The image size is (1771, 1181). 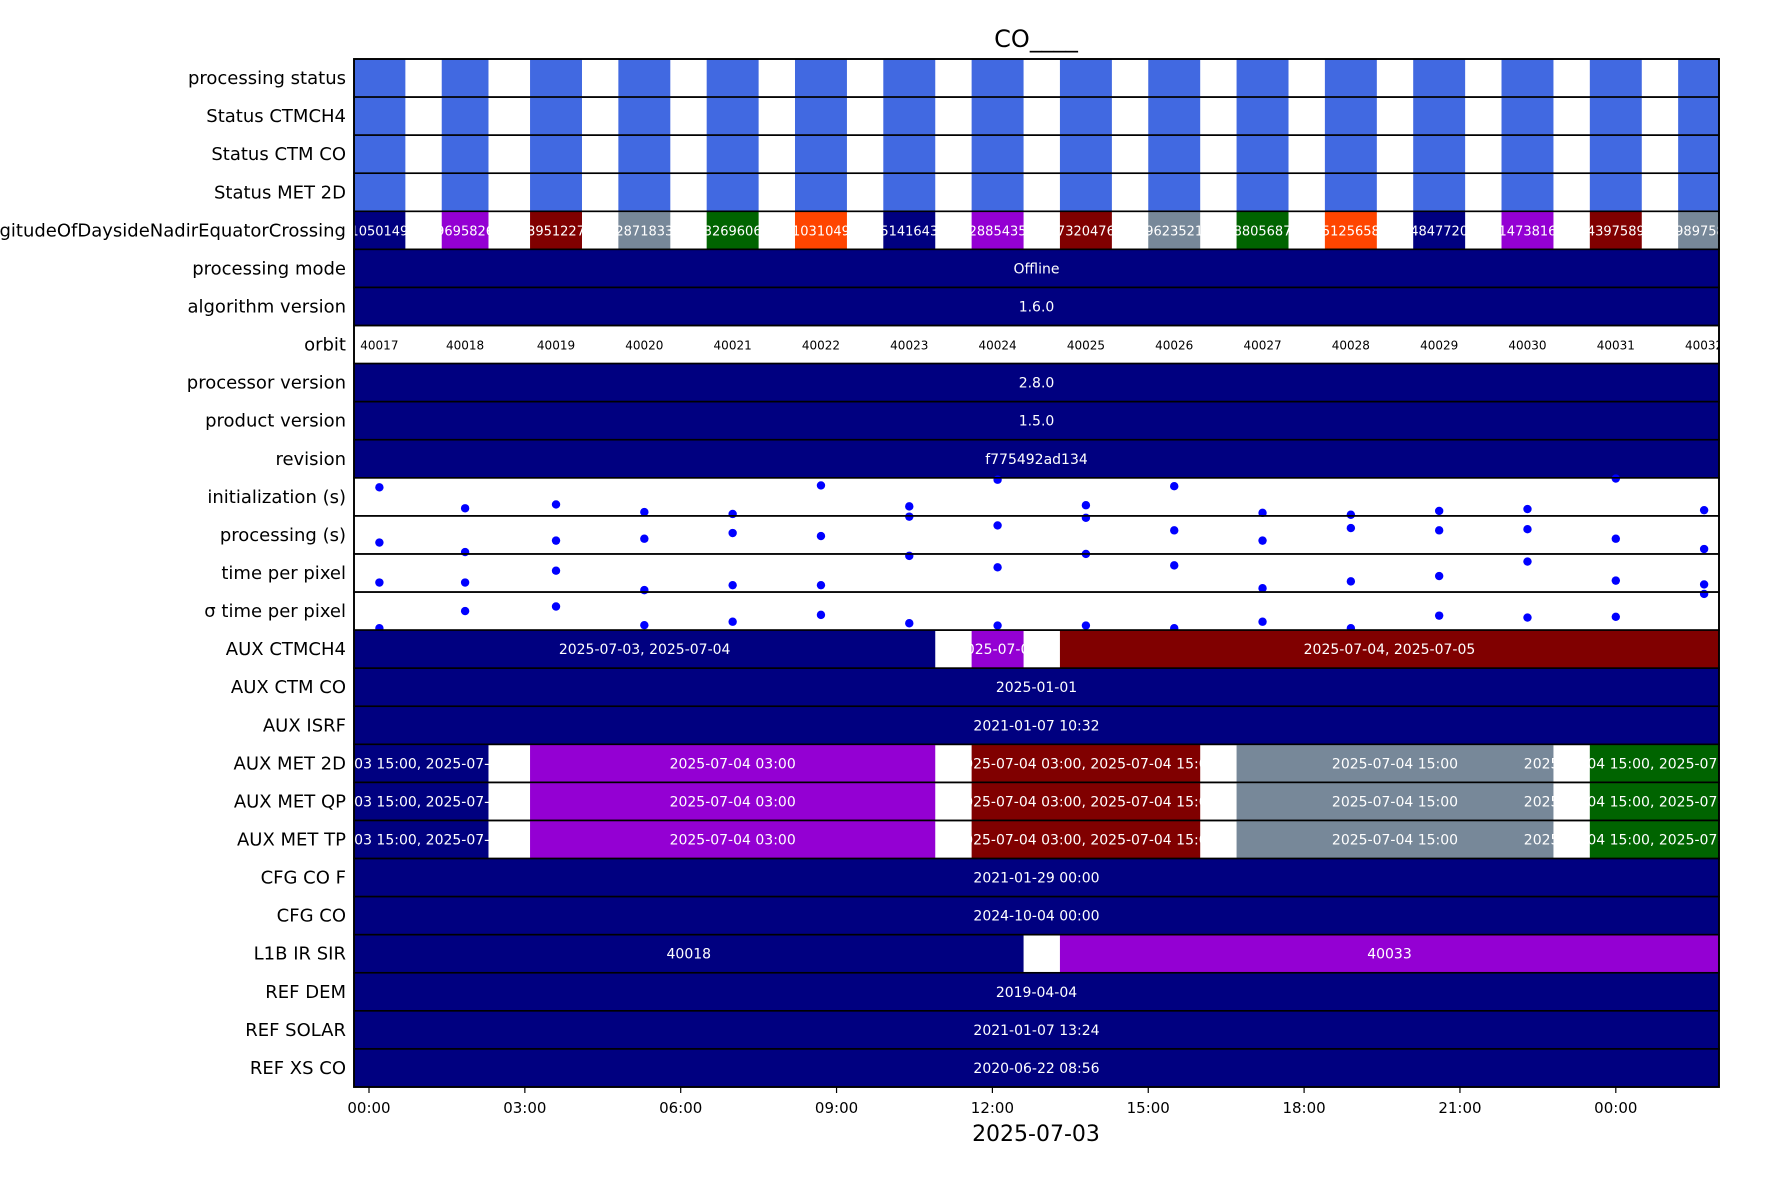 What do you see at coordinates (1086, 346) in the screenshot?
I see `orbit-label: 40025` at bounding box center [1086, 346].